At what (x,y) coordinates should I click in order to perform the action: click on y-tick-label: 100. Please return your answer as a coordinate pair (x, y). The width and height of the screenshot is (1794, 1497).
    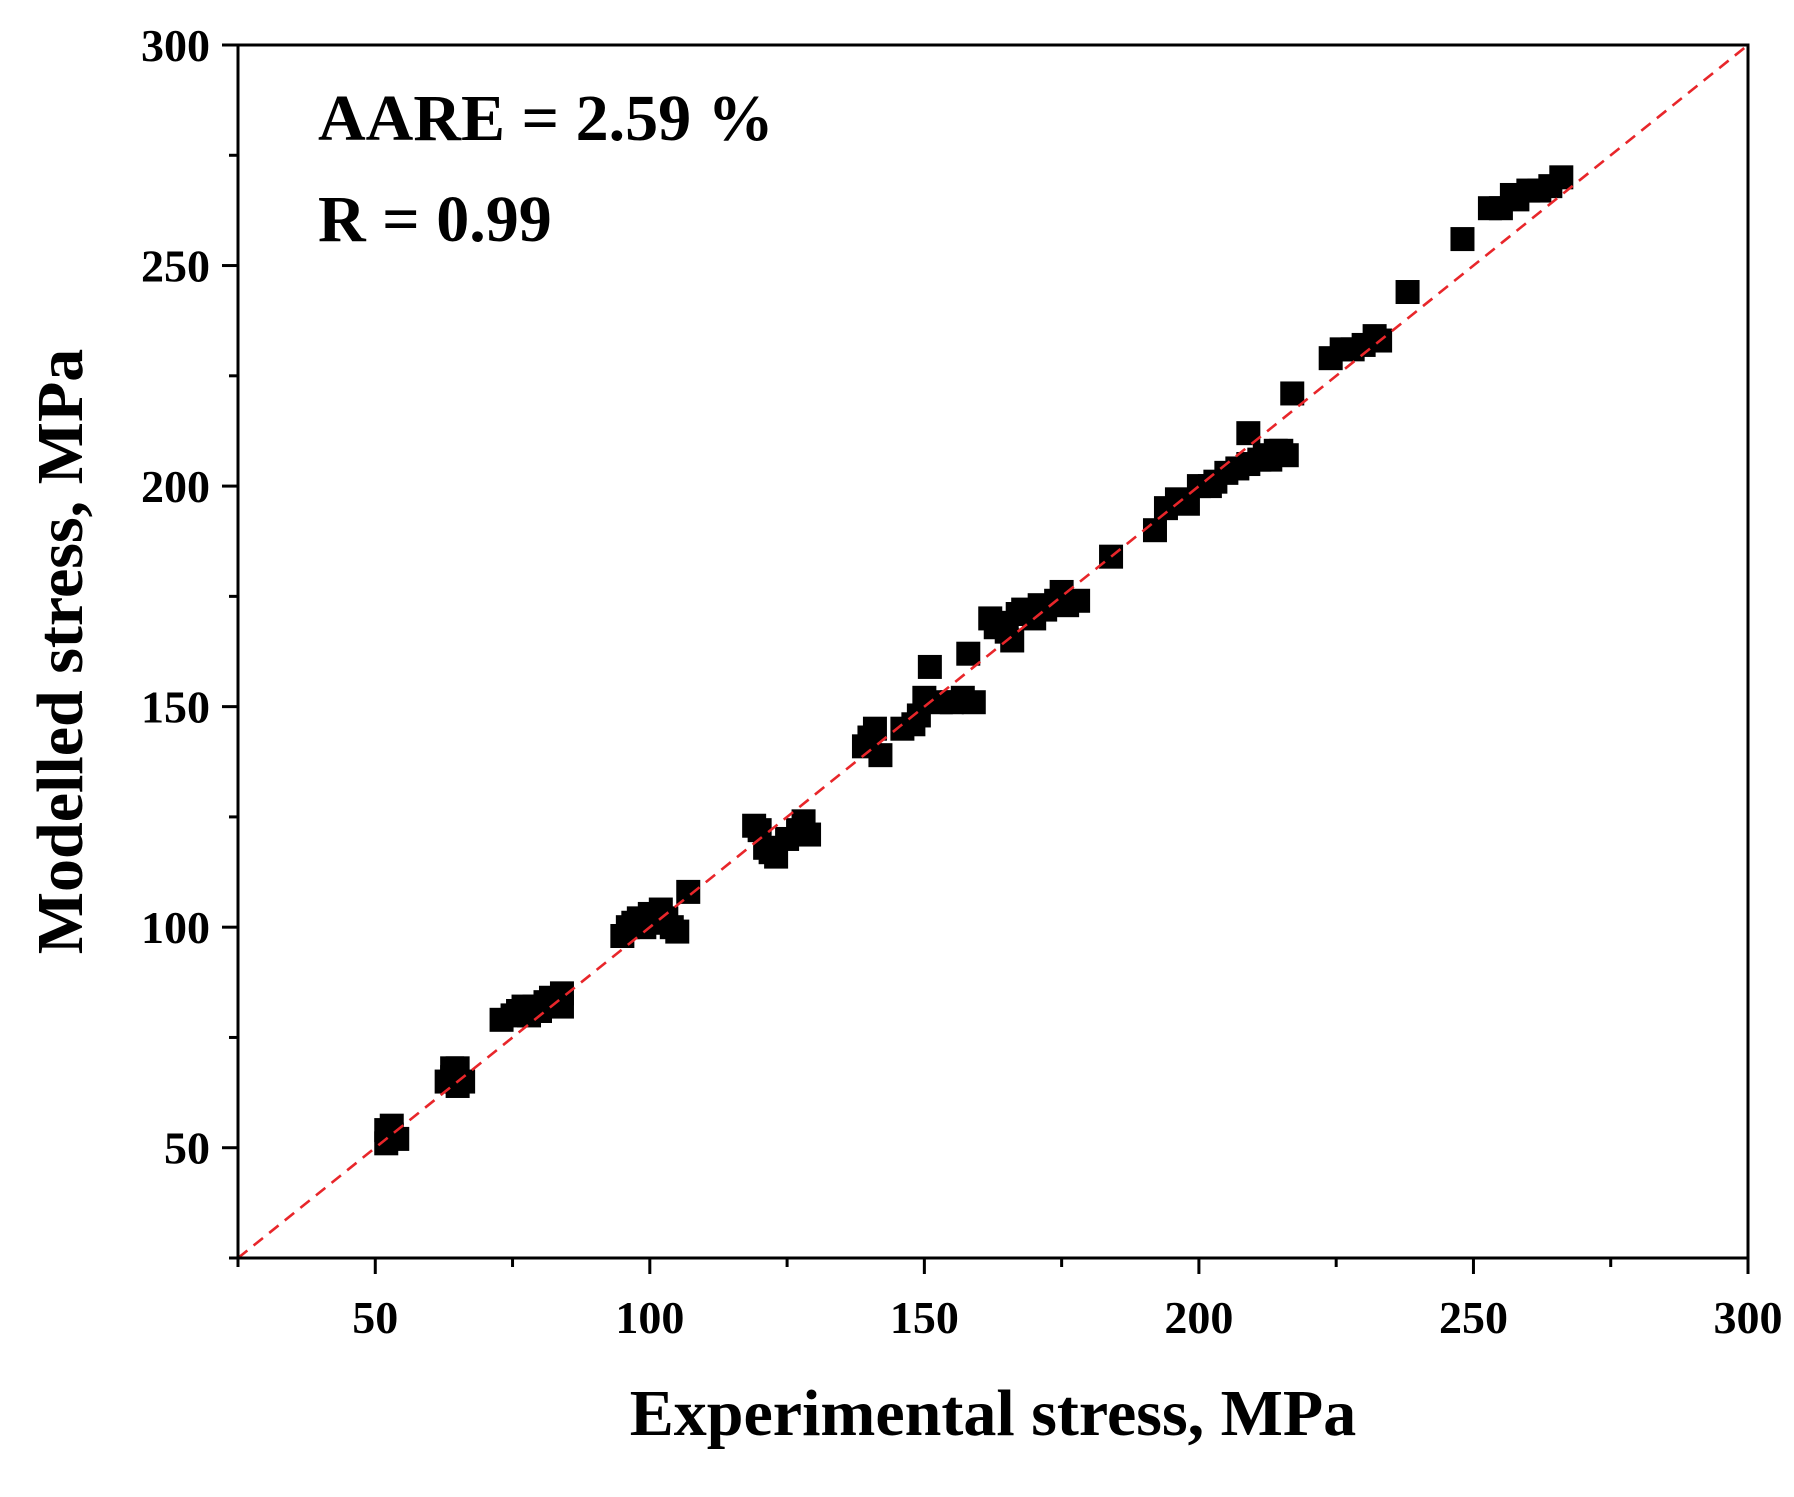
    Looking at the image, I should click on (175, 927).